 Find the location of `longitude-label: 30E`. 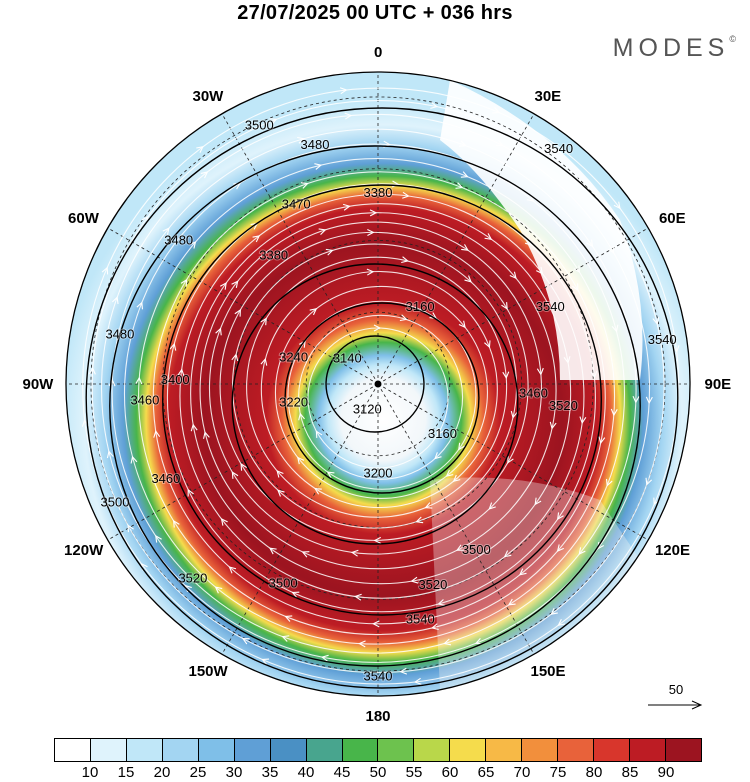

longitude-label: 30E is located at coordinates (548, 96).